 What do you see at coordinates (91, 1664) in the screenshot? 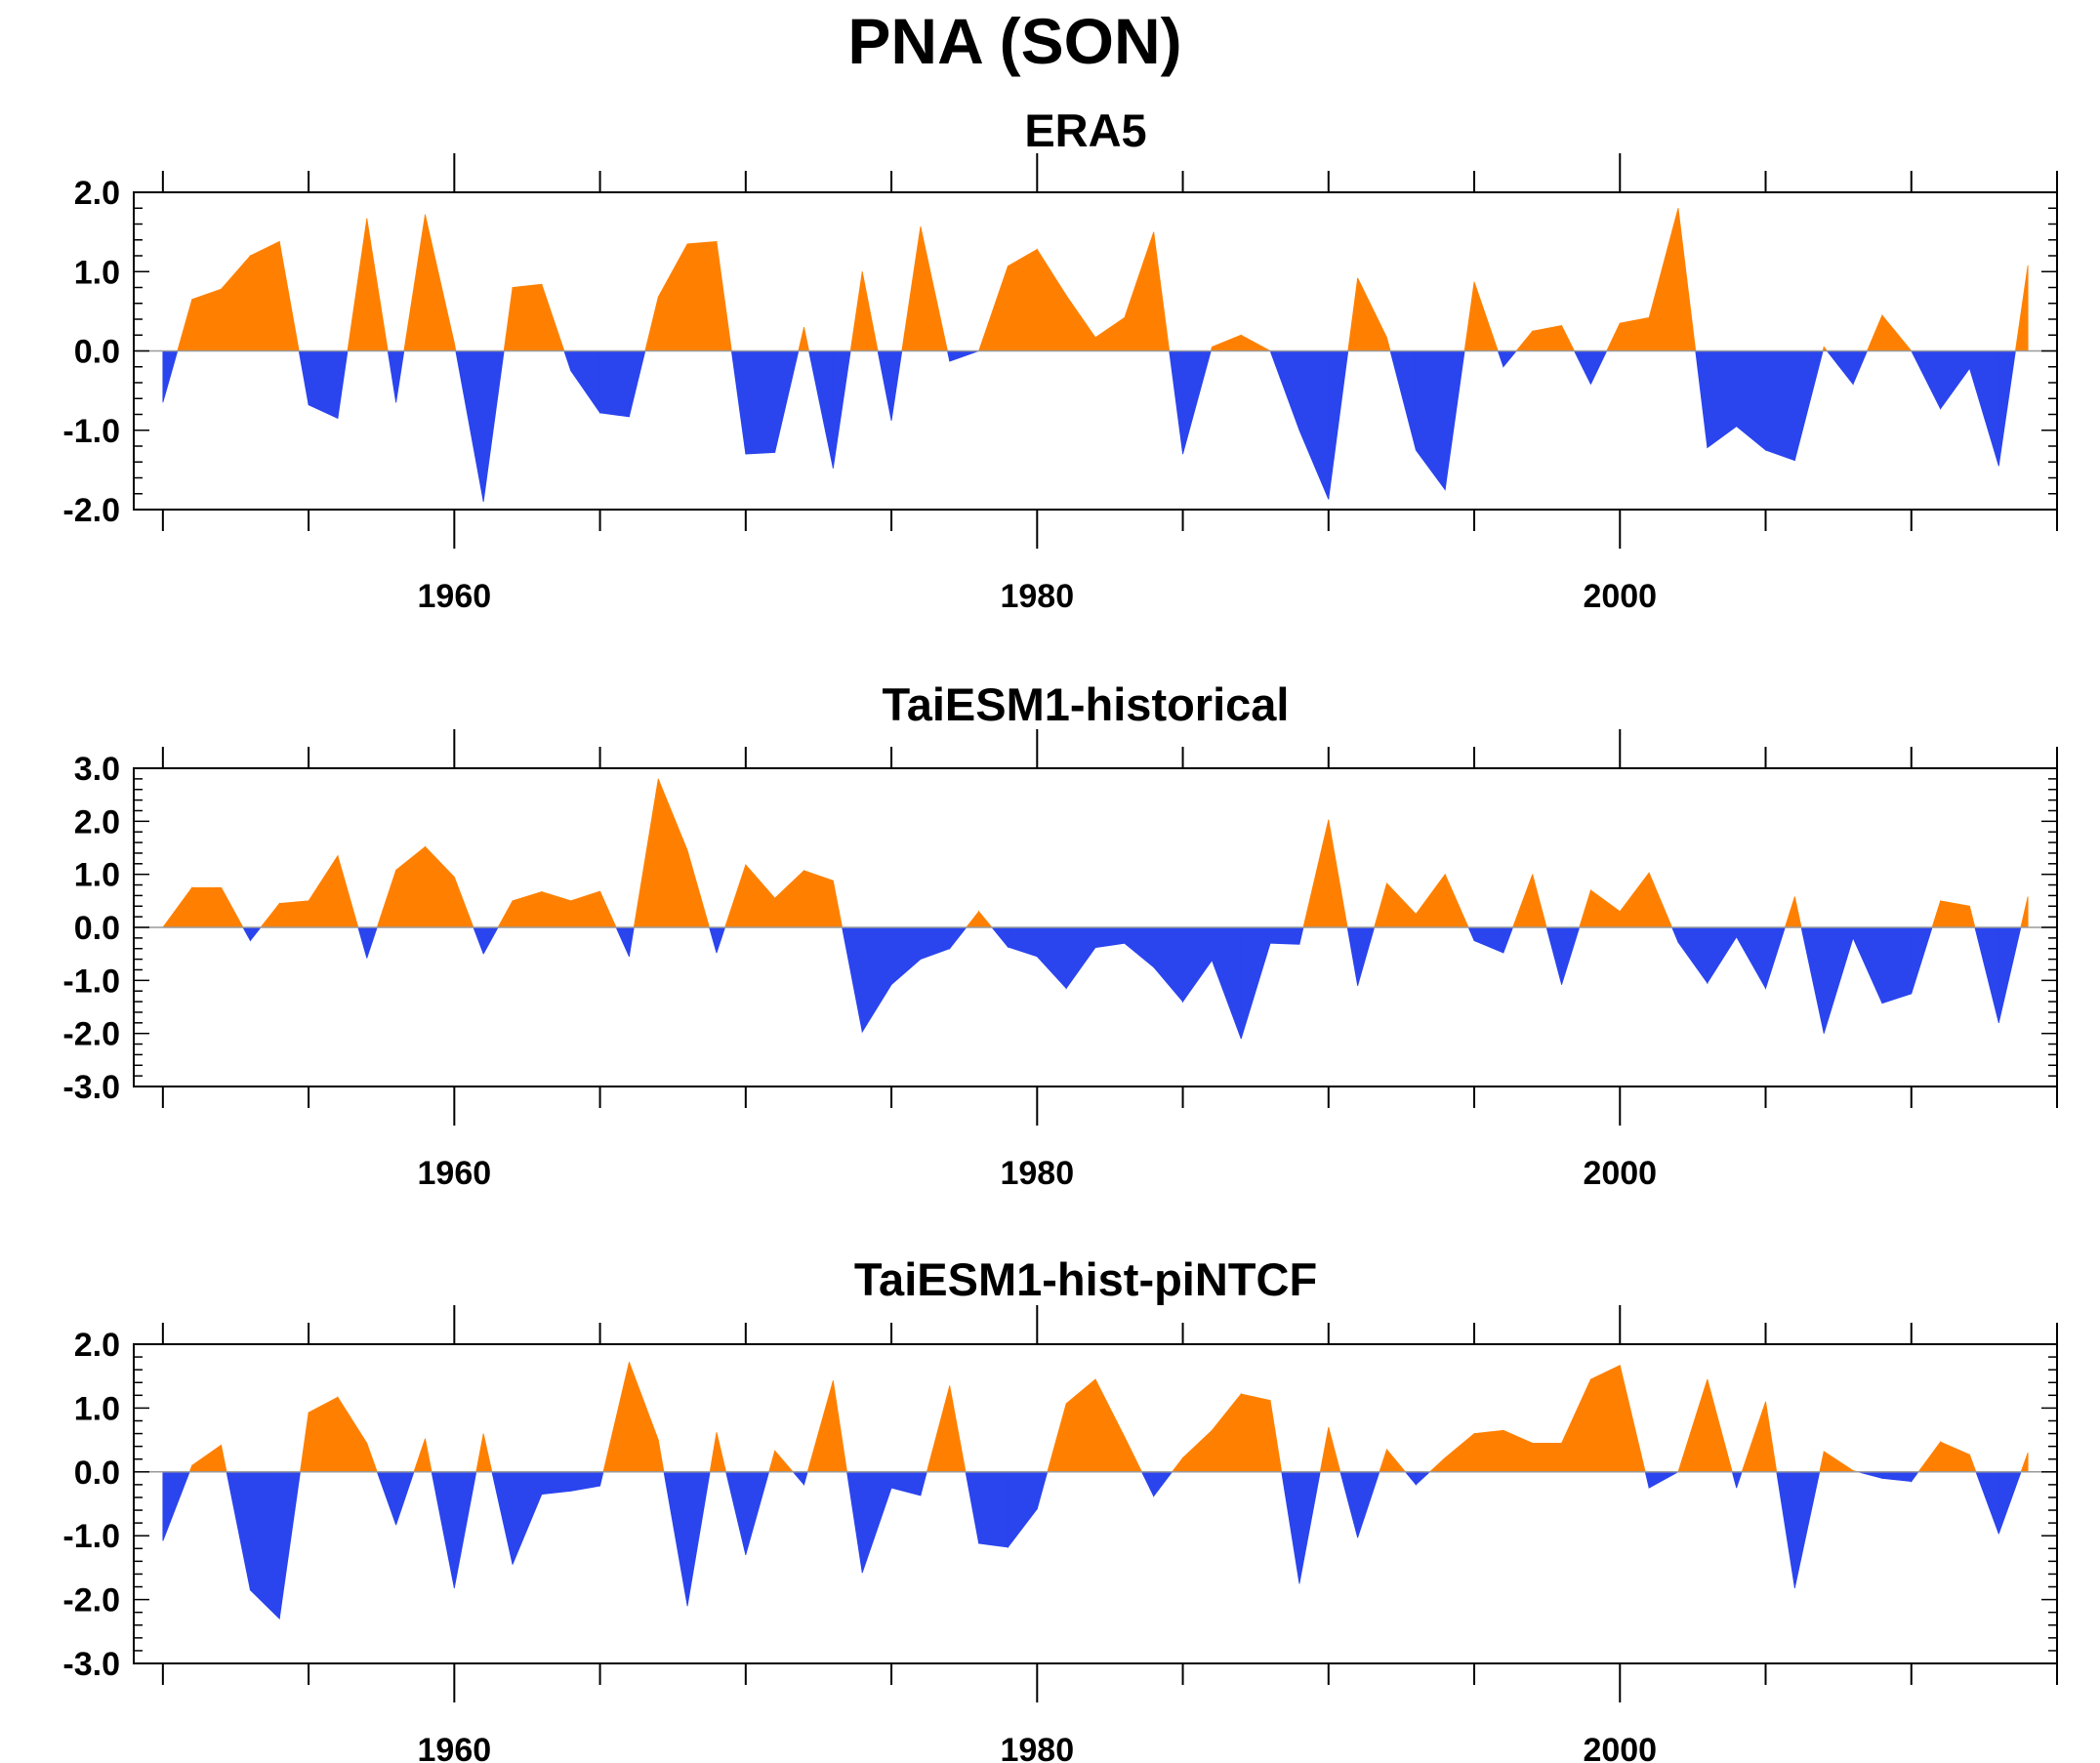
I see `y-tick-label: -3.0` at bounding box center [91, 1664].